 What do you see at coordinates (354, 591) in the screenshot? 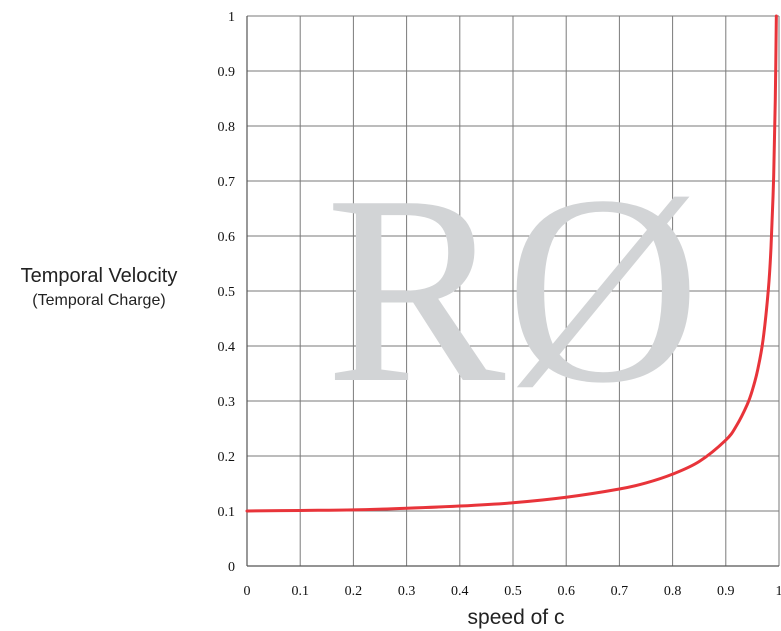
I see `x-tick-label: 0.2` at bounding box center [354, 591].